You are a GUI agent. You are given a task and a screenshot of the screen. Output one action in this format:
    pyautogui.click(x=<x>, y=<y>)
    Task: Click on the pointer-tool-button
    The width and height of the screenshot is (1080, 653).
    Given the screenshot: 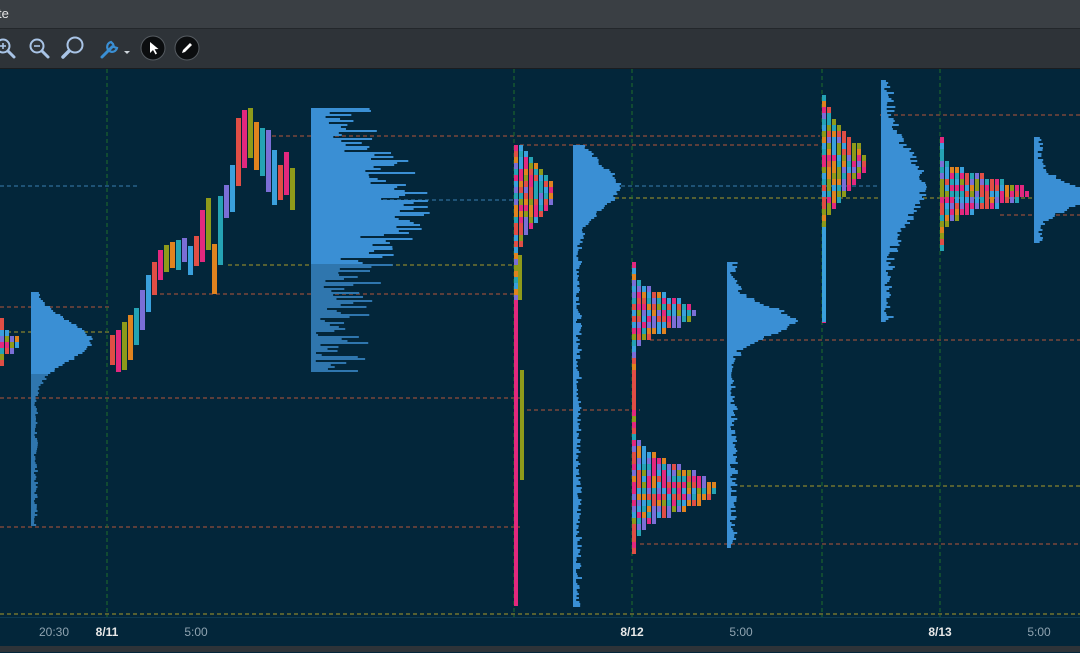 What is the action you would take?
    pyautogui.click(x=153, y=48)
    